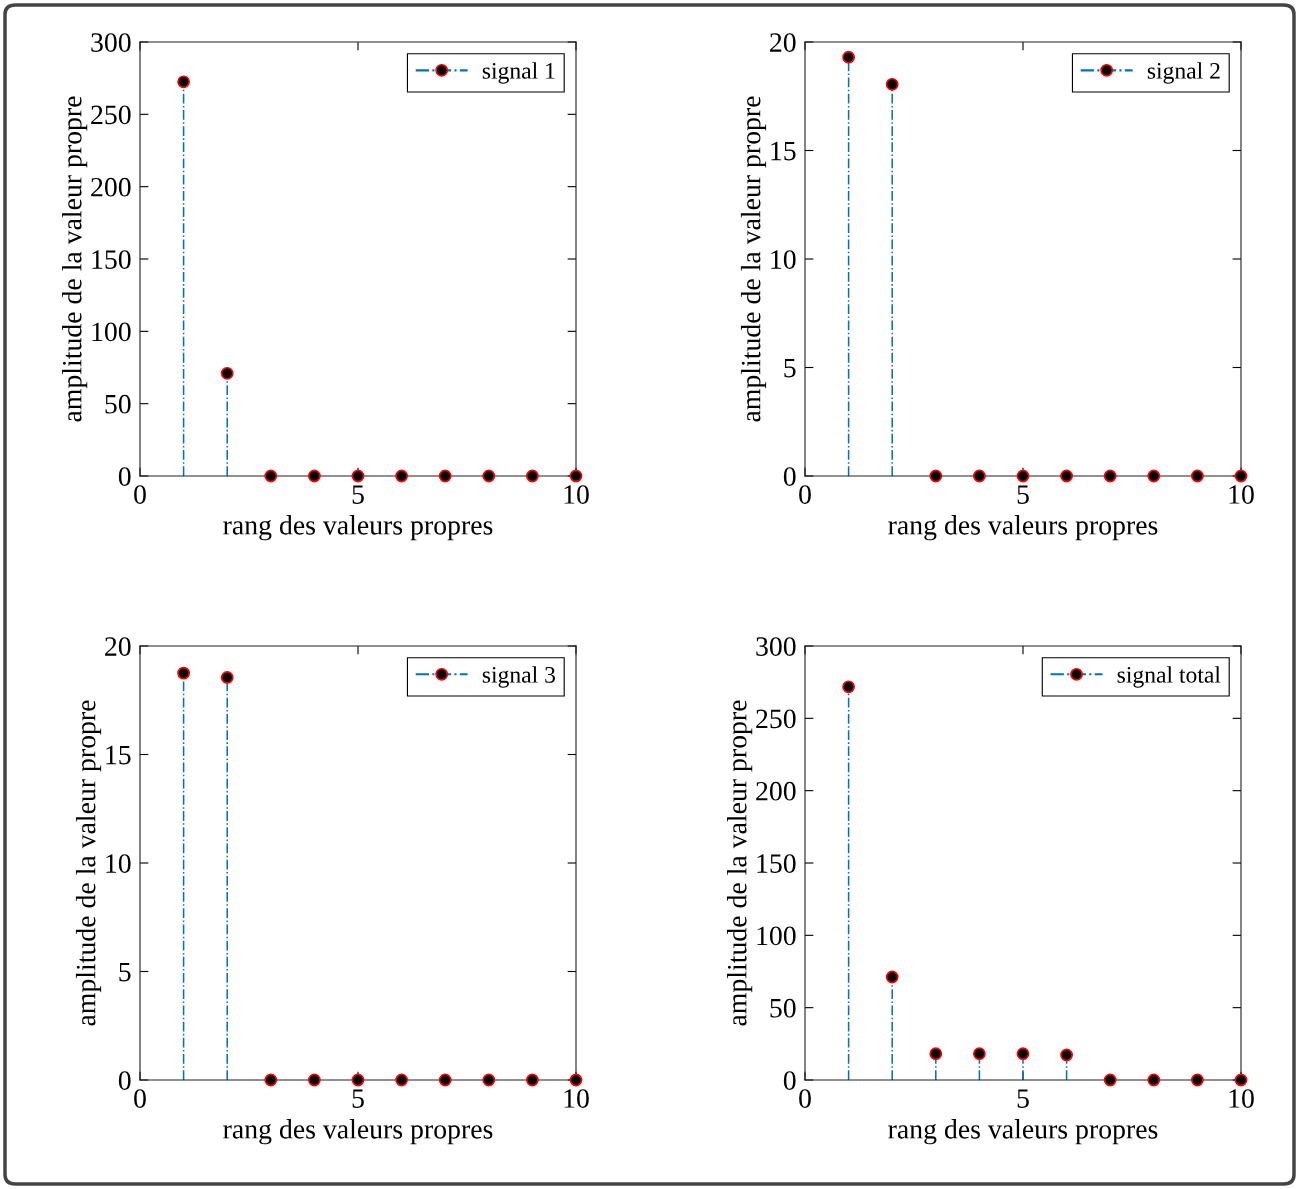 This screenshot has width=1299, height=1189. What do you see at coordinates (519, 677) in the screenshot?
I see `legend-label: signal 3` at bounding box center [519, 677].